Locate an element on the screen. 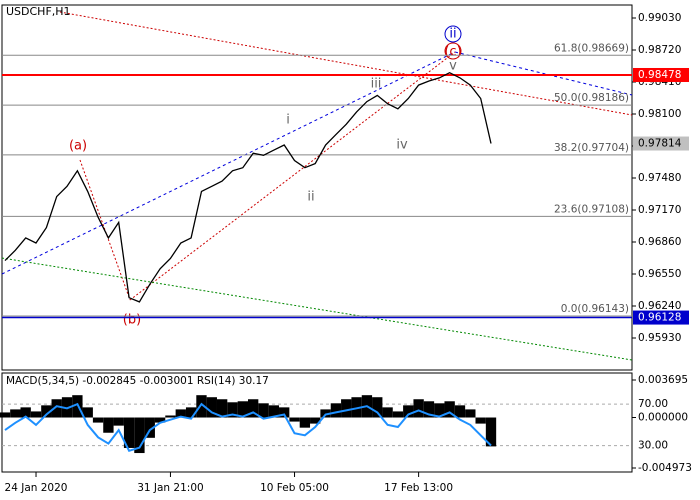  y2-tick-label: 30.00 is located at coordinates (653, 446).